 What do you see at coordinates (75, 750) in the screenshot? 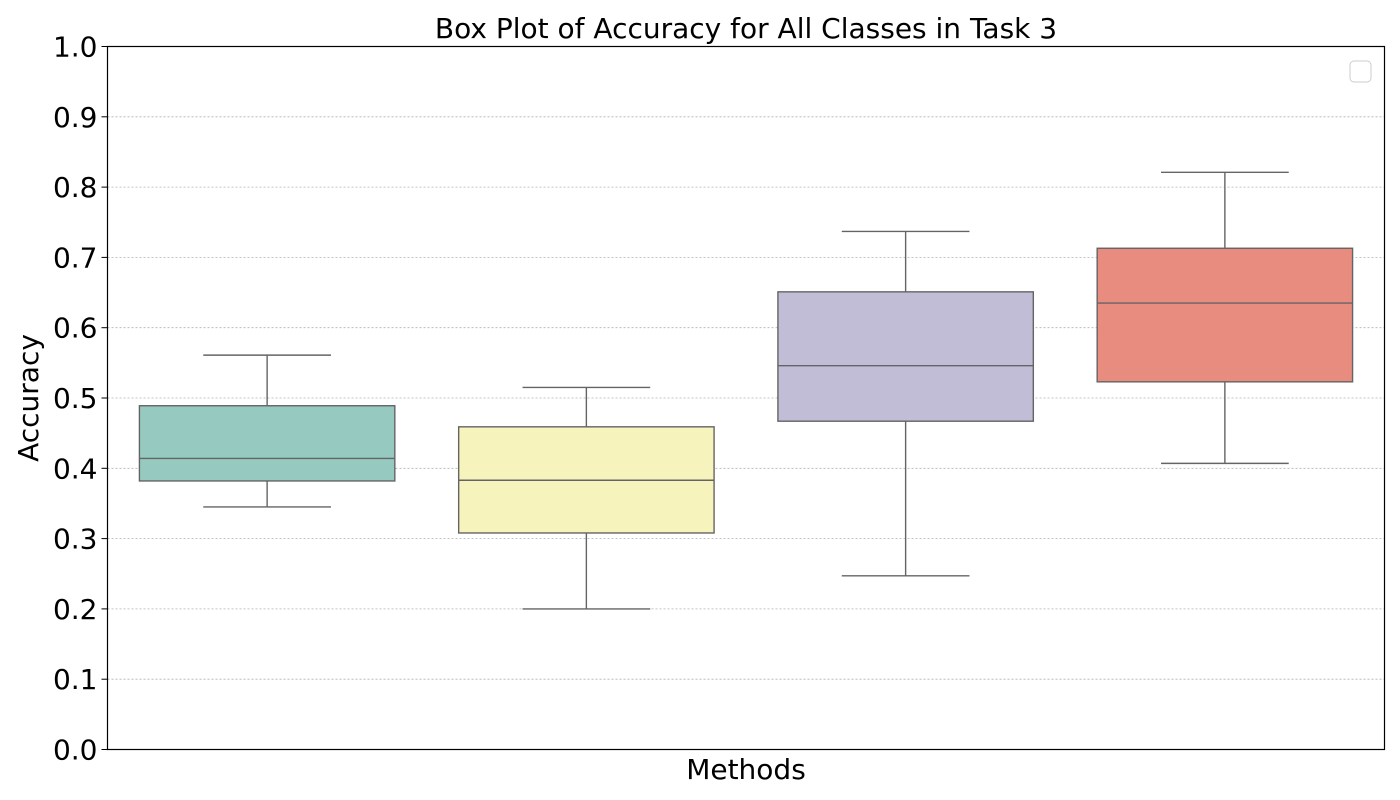
I see `y-tick-label: 0.0` at bounding box center [75, 750].